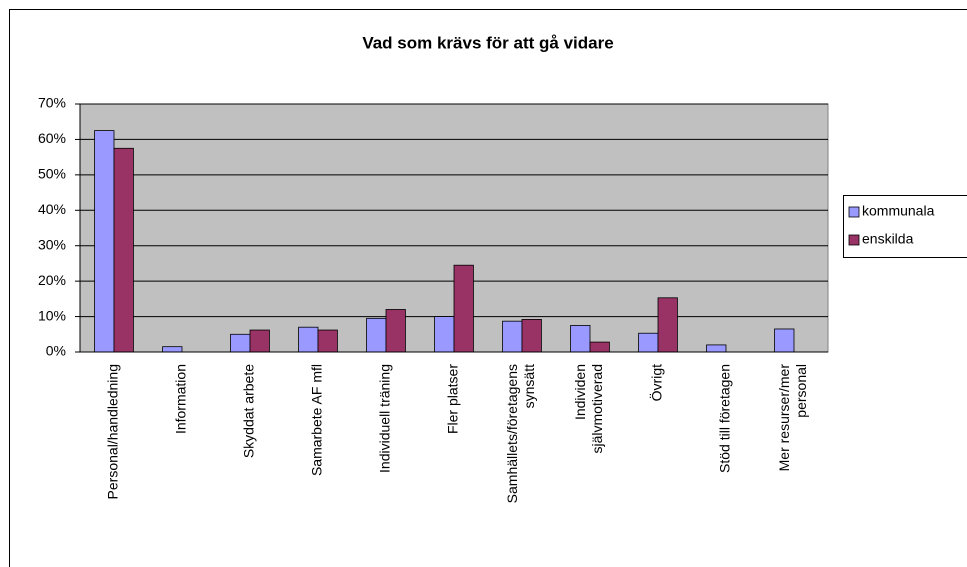  Describe the element at coordinates (385, 418) in the screenshot. I see `x-tick-label: Individuell träning` at that location.